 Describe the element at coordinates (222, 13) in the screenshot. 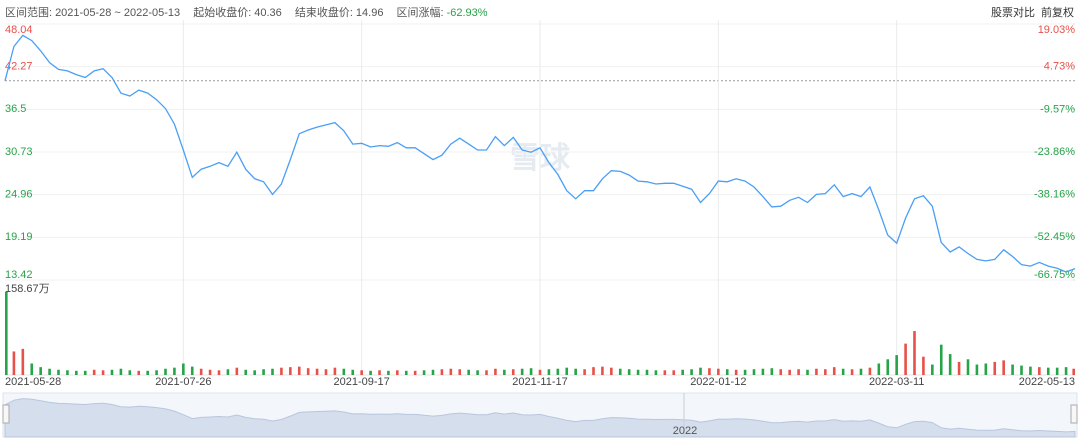

I see `start-label: 起始收盘价:` at that location.